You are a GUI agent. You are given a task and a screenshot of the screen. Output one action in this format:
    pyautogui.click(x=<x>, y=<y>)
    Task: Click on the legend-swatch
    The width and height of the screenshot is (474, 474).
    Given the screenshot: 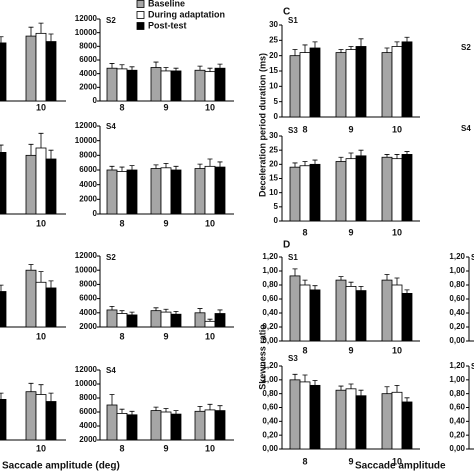 What is the action you would take?
    pyautogui.click(x=140, y=15)
    